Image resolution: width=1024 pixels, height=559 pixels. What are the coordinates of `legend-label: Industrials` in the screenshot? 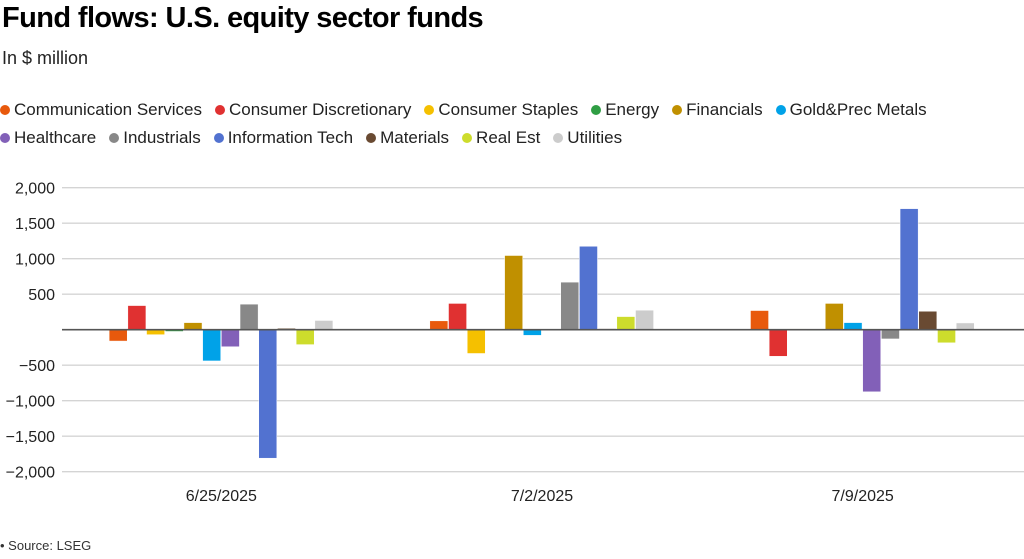 It's located at (162, 137).